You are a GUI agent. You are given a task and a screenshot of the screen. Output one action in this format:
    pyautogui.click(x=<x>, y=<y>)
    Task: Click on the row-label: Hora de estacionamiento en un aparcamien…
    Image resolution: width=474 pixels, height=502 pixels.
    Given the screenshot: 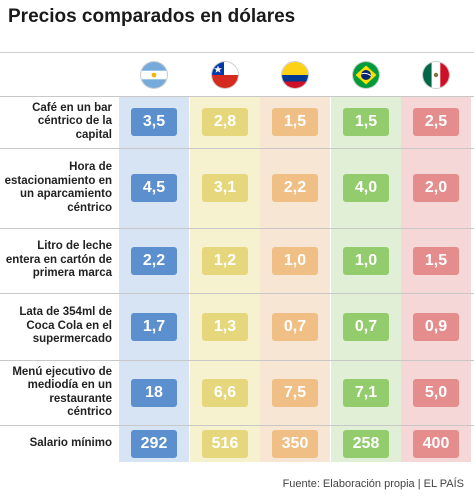 What is the action you would take?
    pyautogui.click(x=58, y=187)
    